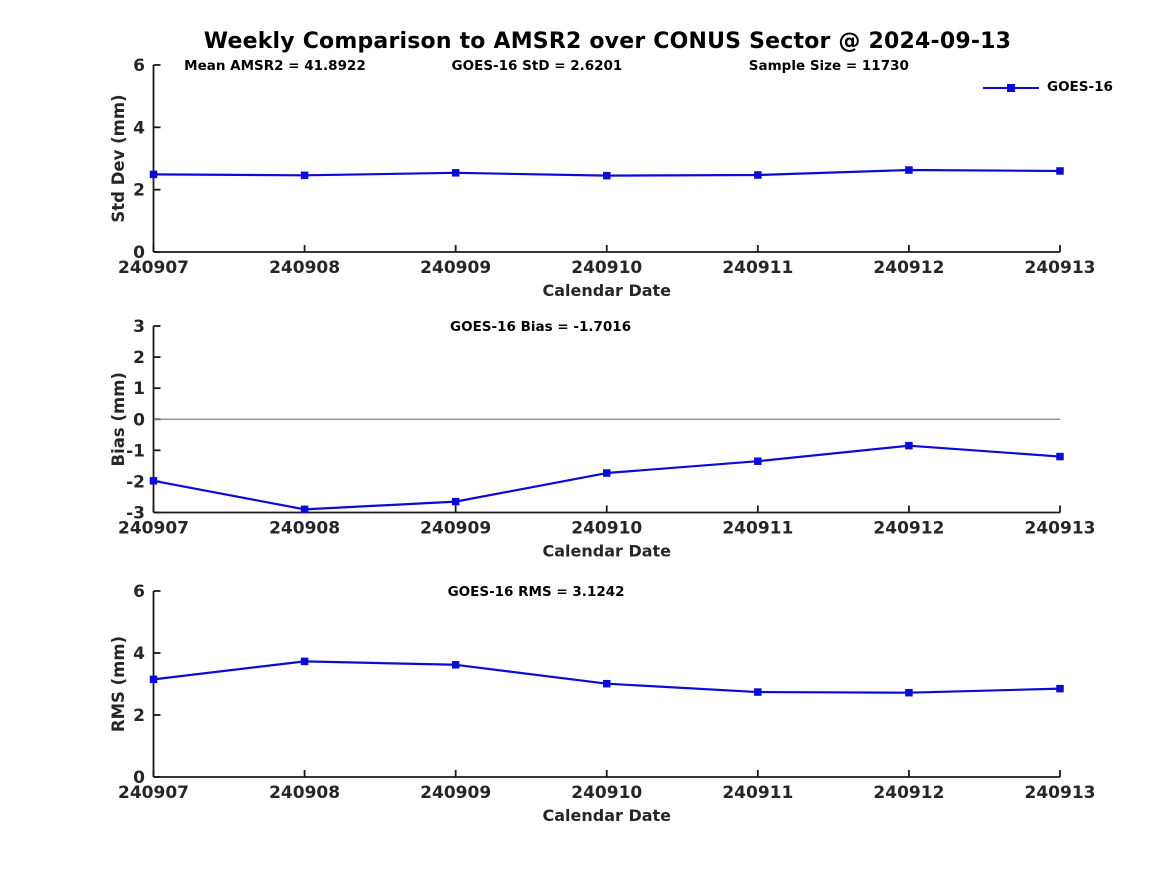 This screenshot has width=1167, height=875. What do you see at coordinates (118, 158) in the screenshot?
I see `y-axis-title: Std Dev (mm)` at bounding box center [118, 158].